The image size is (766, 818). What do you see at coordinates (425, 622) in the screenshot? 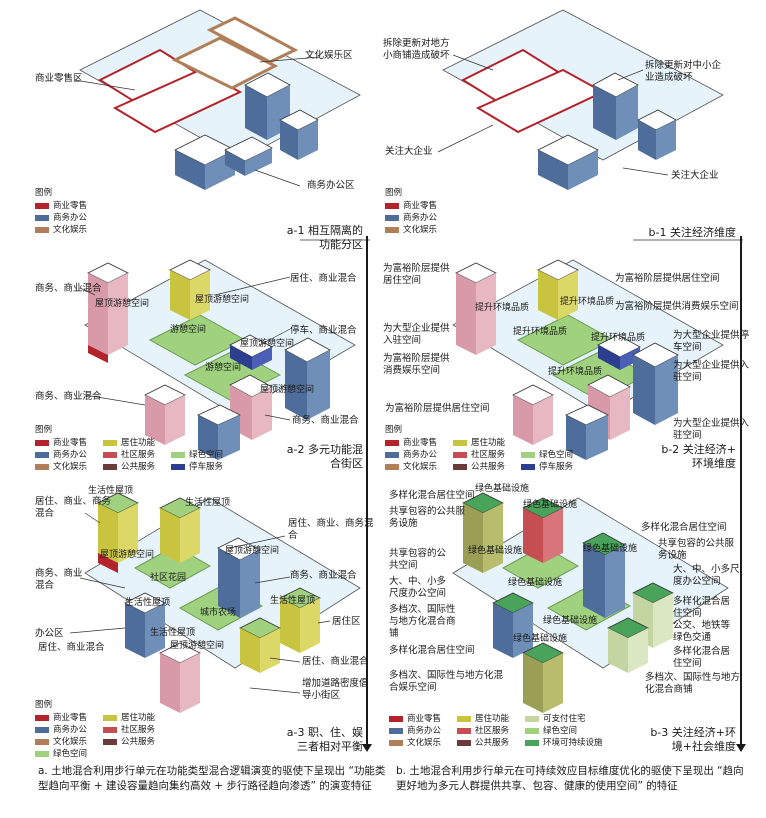
I see `label-b3: 多档次、国际性与地方化混合商铺` at bounding box center [425, 622].